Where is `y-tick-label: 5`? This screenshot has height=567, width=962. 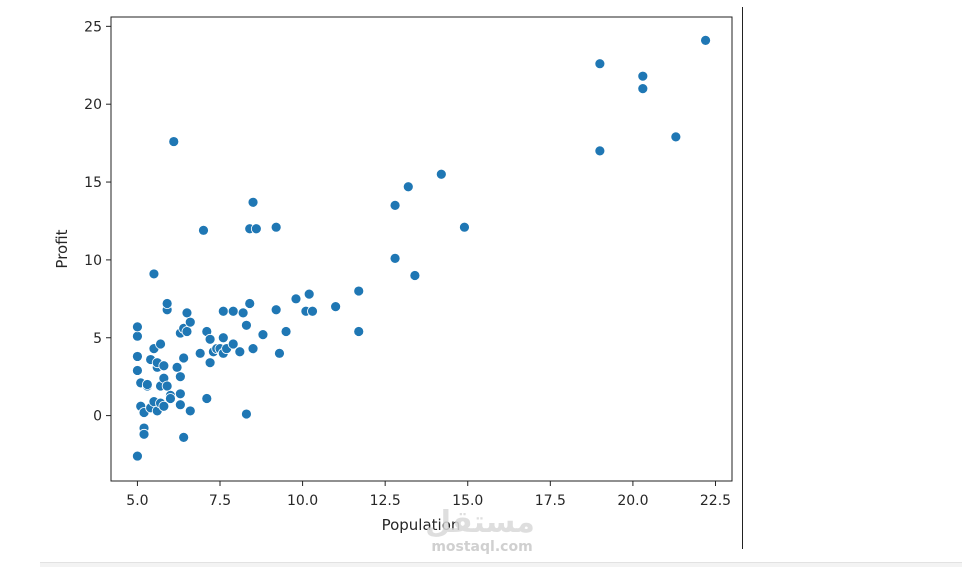
y-tick-label: 5 is located at coordinates (97, 339).